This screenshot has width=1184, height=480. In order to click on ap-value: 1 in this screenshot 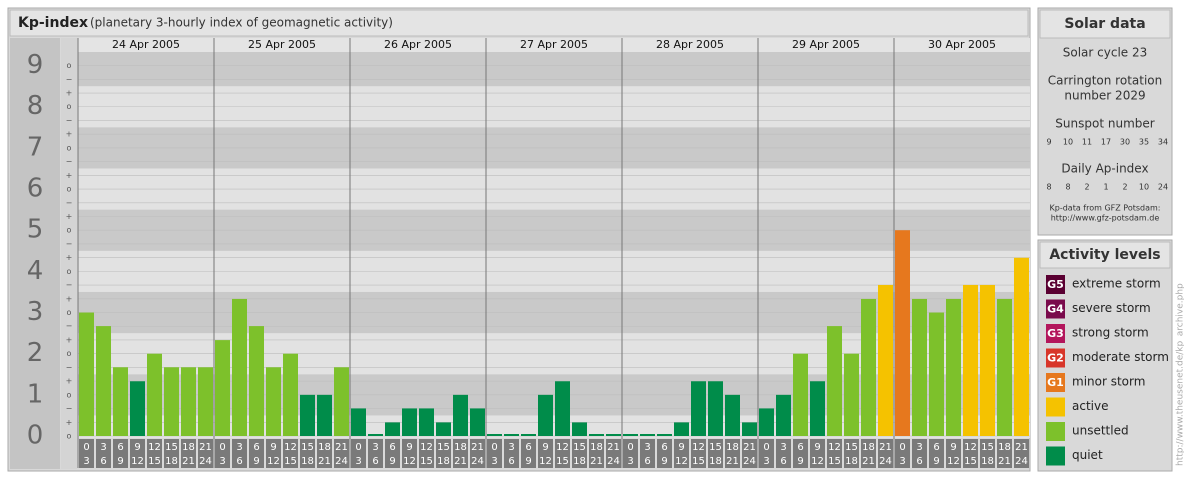, I will do `click(1105, 187)`.